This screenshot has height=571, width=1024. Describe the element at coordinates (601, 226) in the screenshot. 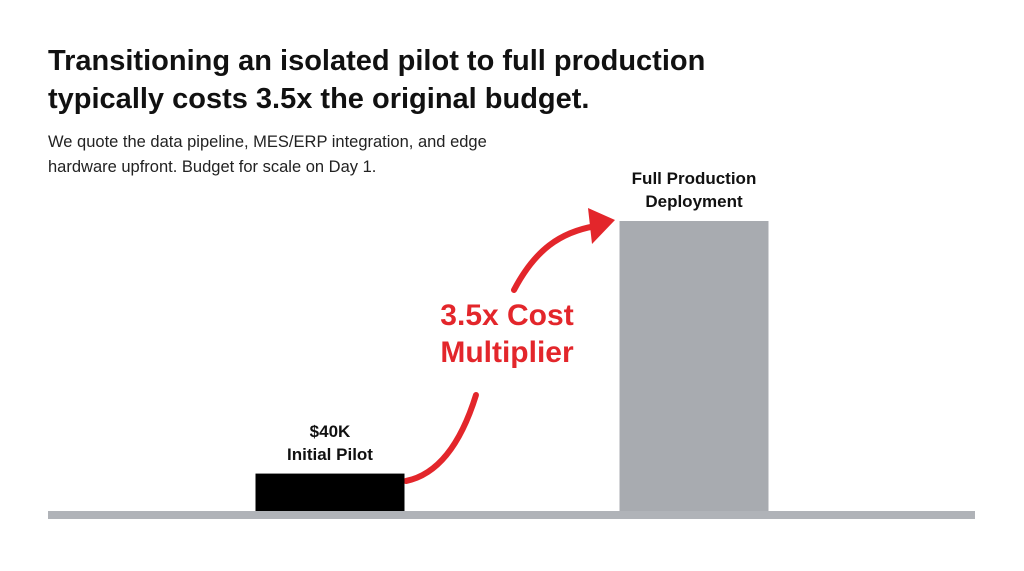

I see `arrow-head` at that location.